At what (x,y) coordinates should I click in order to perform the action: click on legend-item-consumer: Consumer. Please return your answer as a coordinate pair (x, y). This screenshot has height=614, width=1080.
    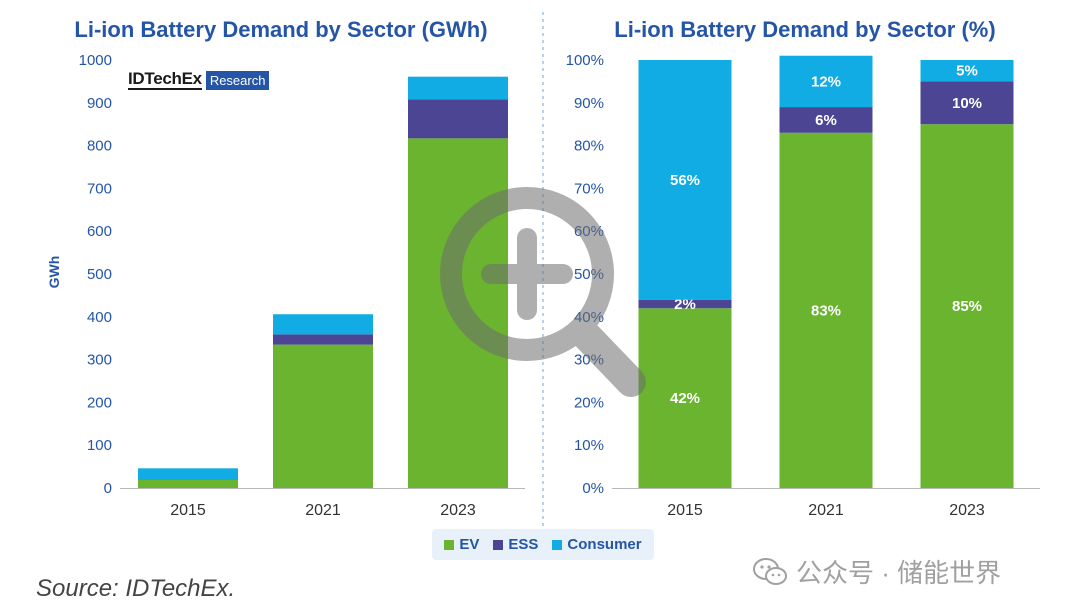
    Looking at the image, I should click on (597, 544).